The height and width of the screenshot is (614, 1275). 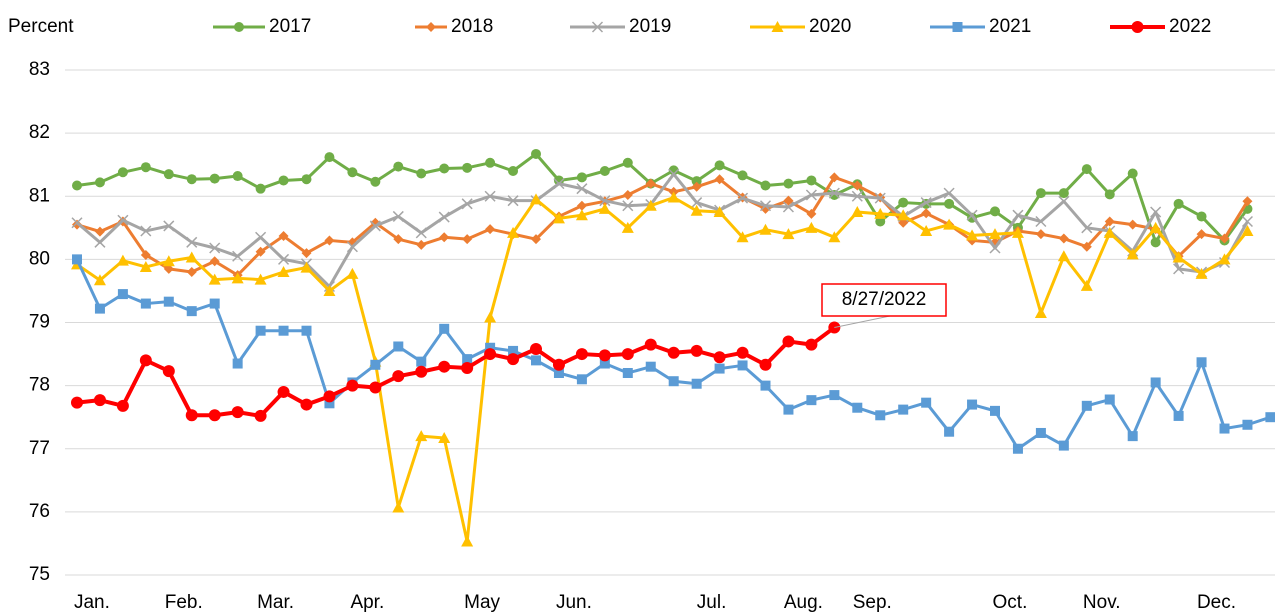 What do you see at coordinates (290, 26) in the screenshot?
I see `legend-label: 2017` at bounding box center [290, 26].